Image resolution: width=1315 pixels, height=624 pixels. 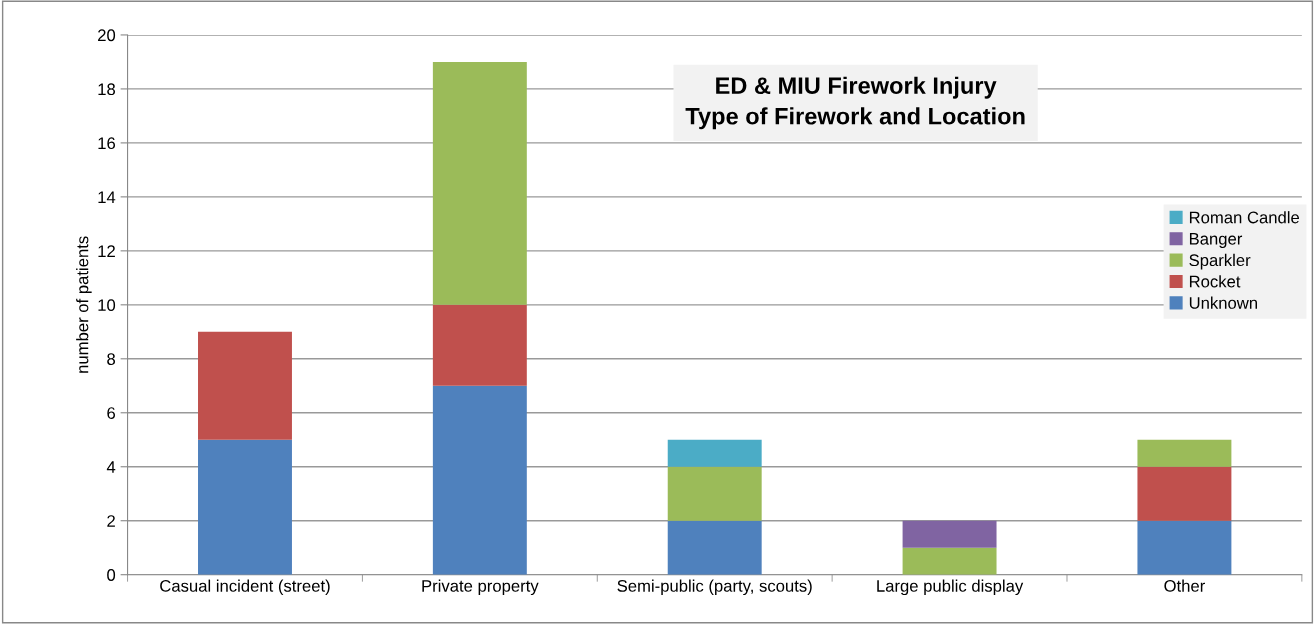 I want to click on y-tick-label: 18, so click(x=107, y=89).